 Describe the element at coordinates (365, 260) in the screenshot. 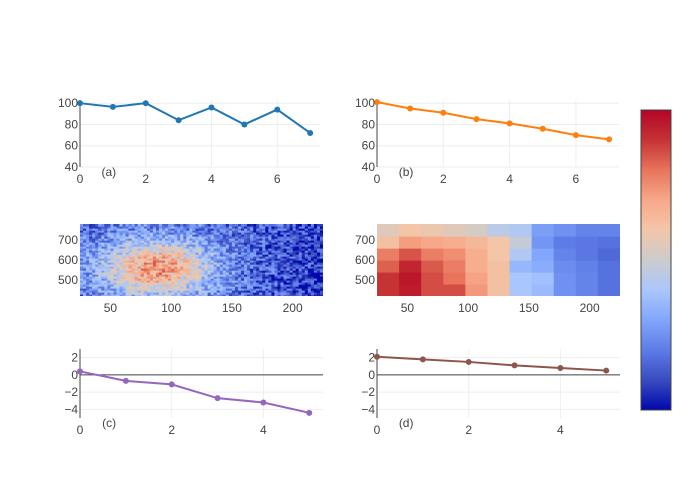

I see `y-tick-label: 600` at that location.